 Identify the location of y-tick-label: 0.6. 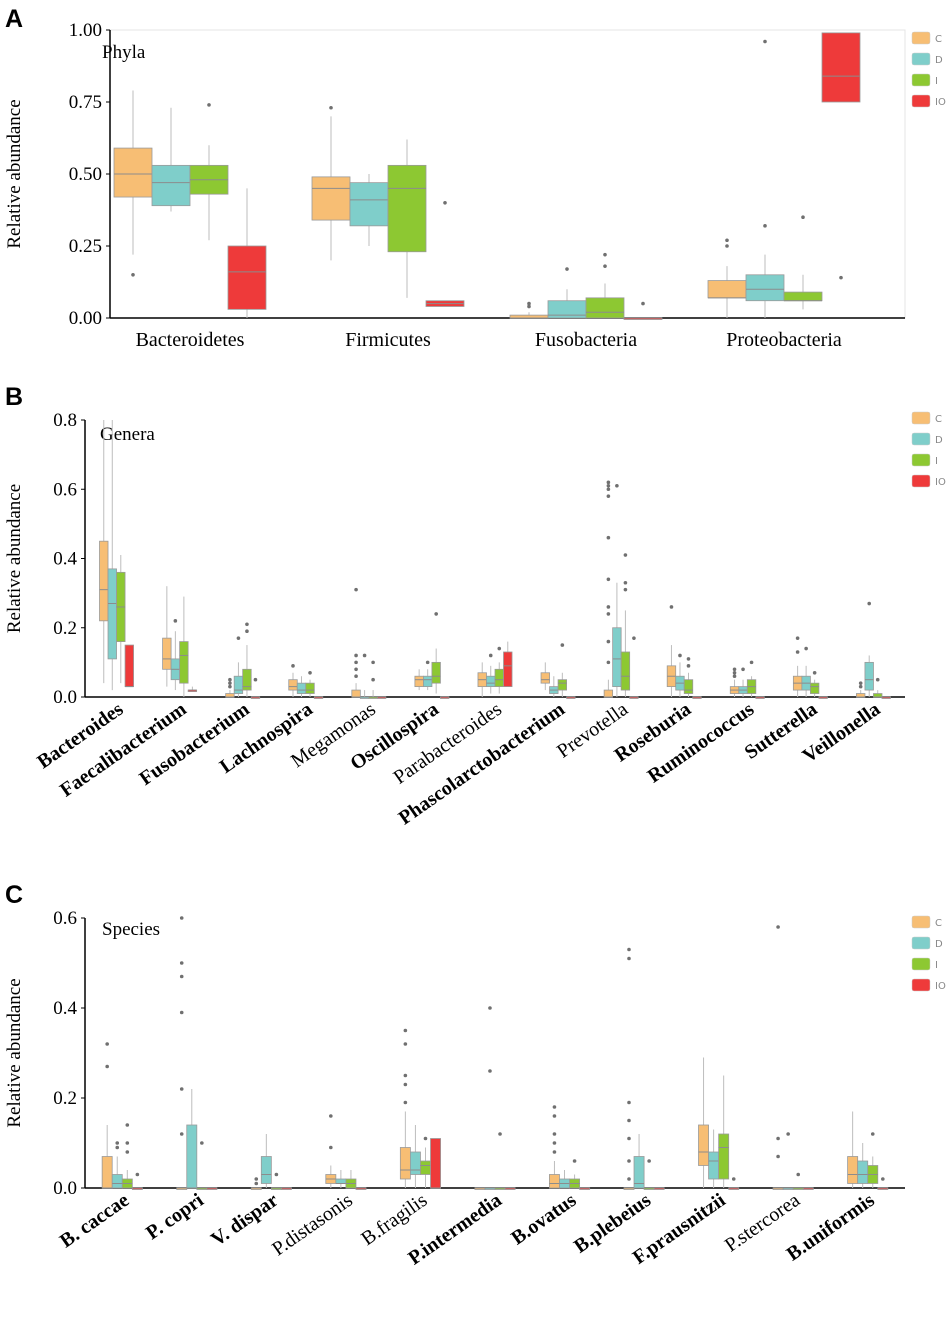
(65, 918).